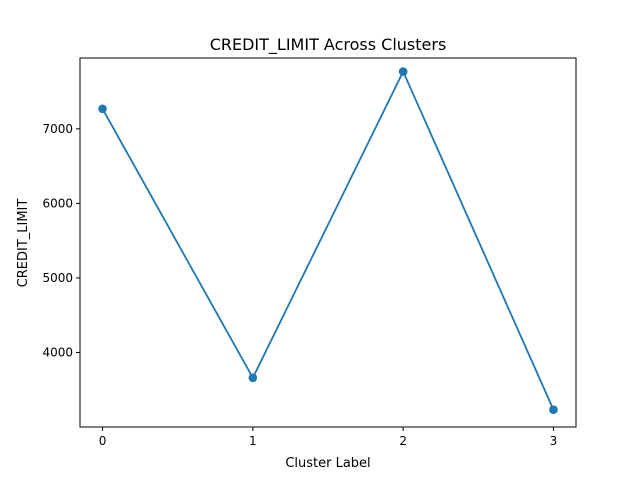 This screenshot has height=480, width=640. I want to click on y-tick-label: 4000, so click(57, 352).